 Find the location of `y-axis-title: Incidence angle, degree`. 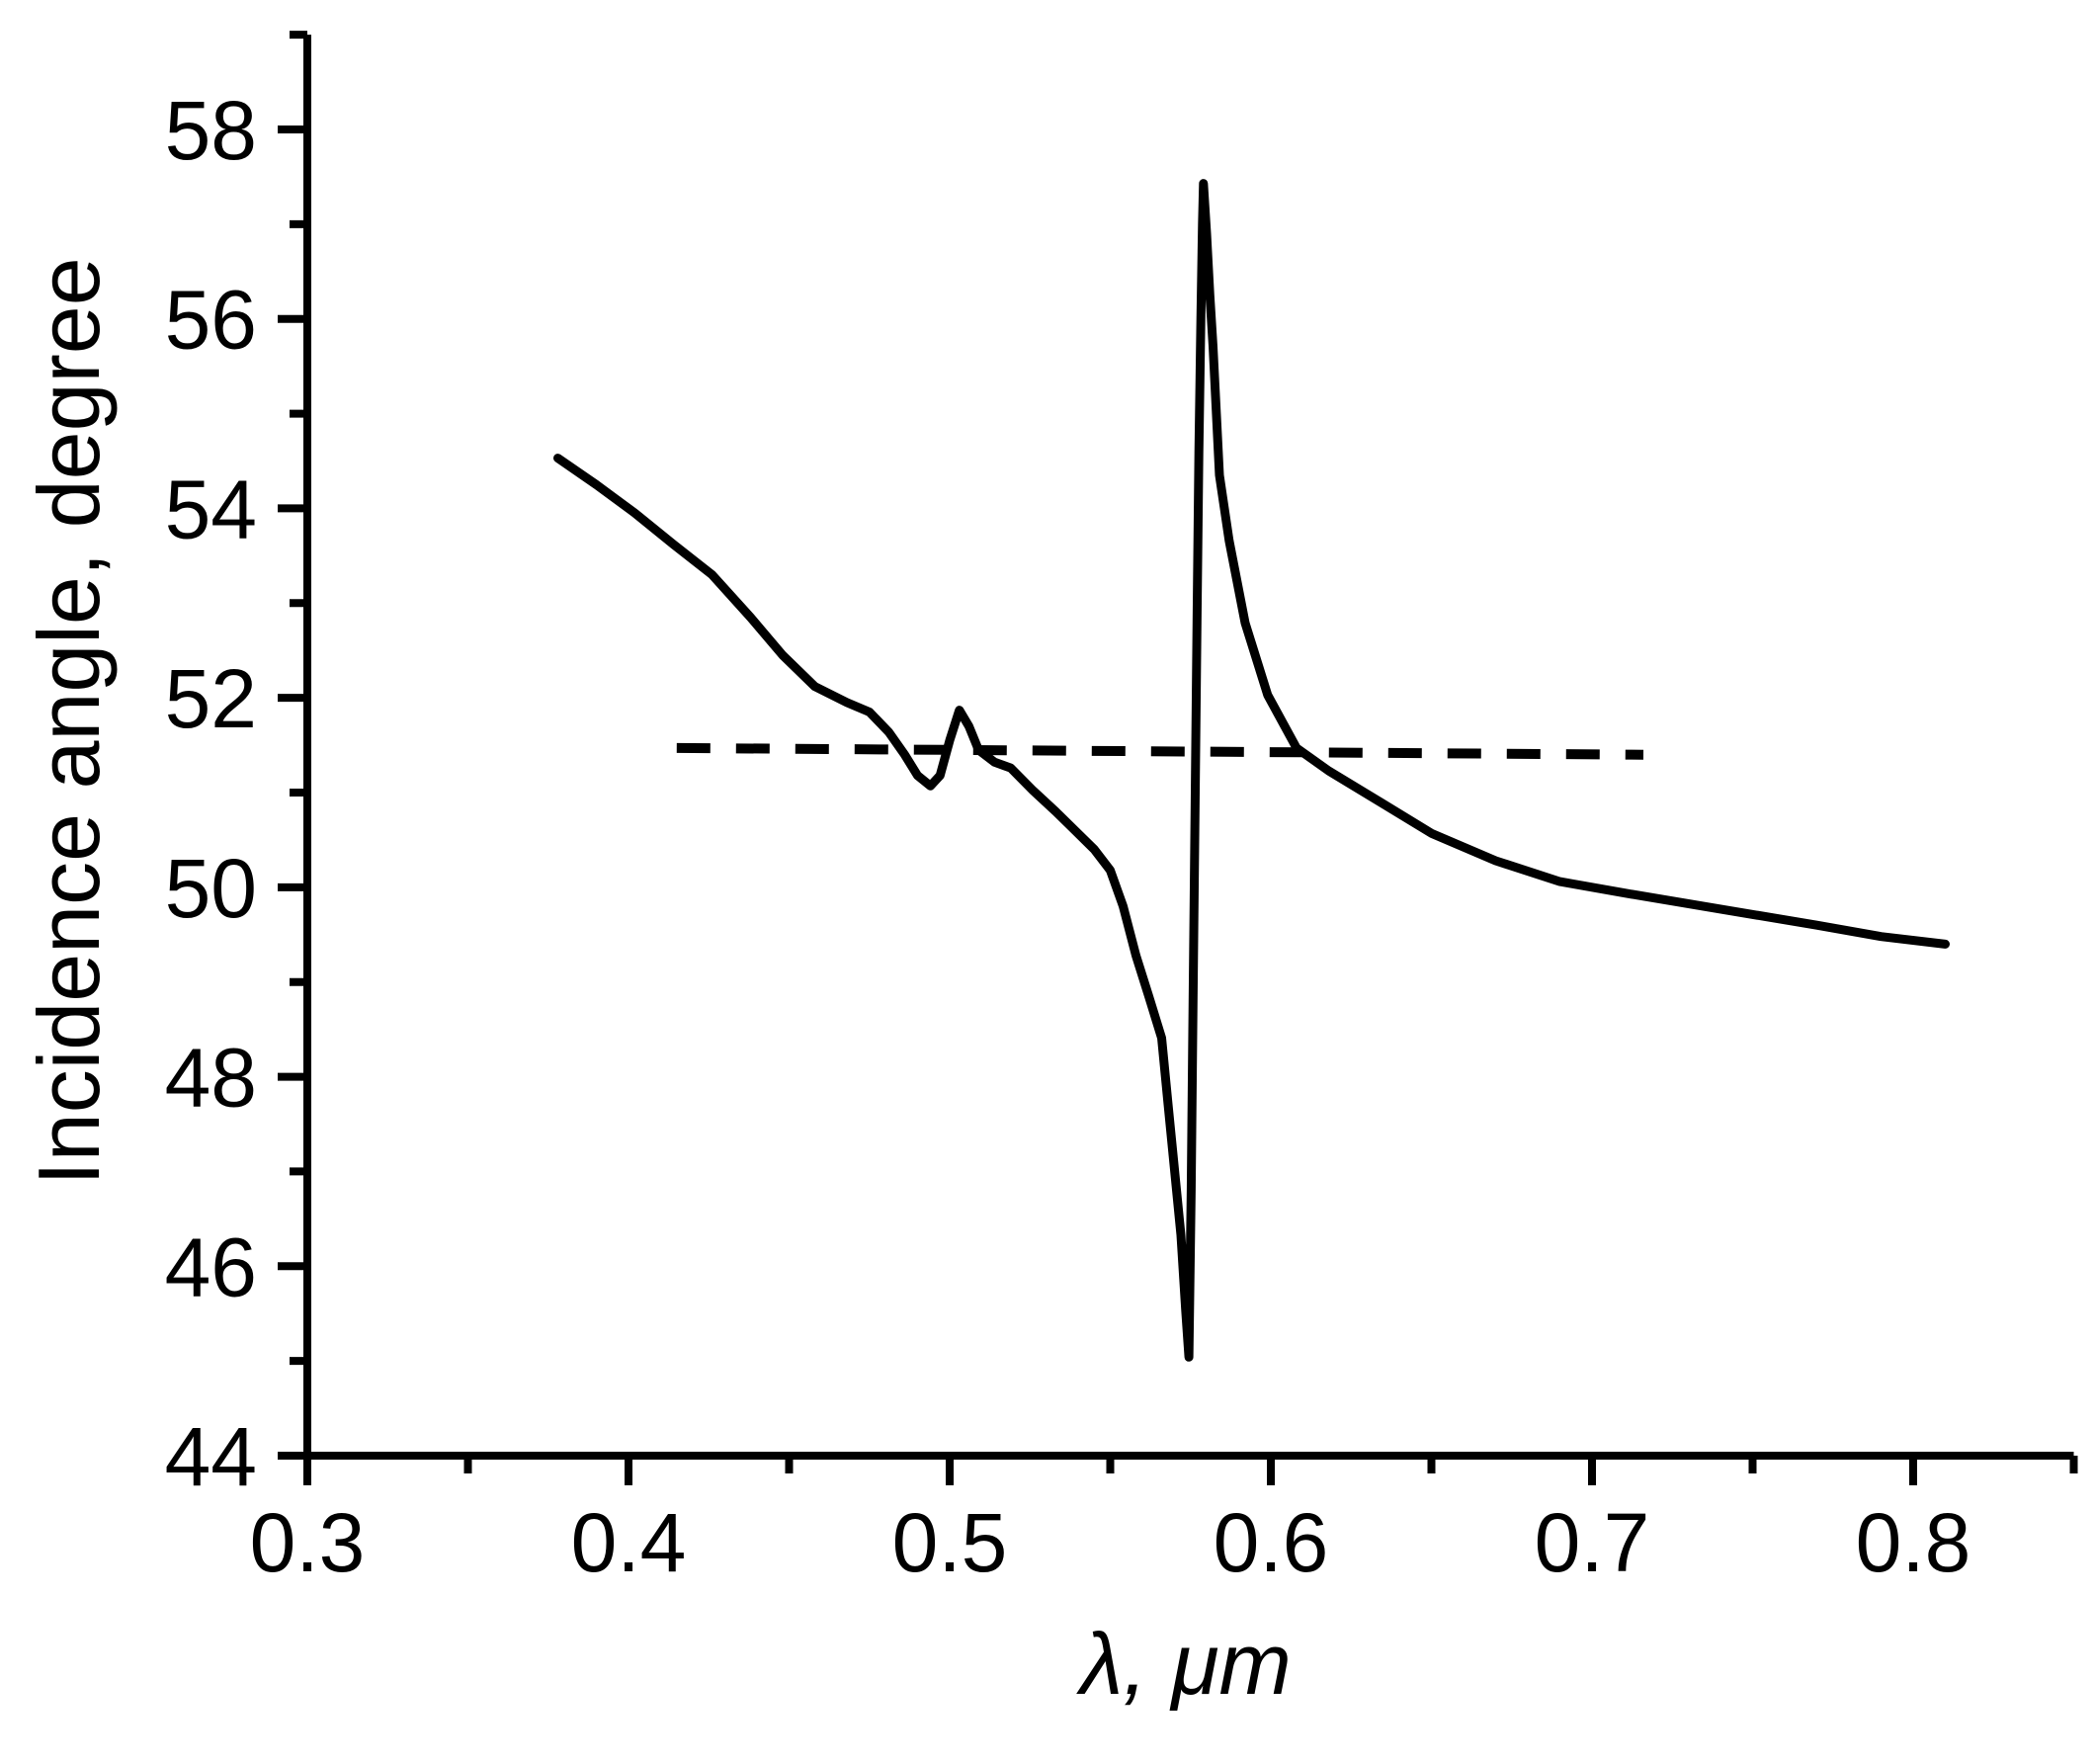

y-axis-title: Incidence angle, degree is located at coordinates (69, 721).